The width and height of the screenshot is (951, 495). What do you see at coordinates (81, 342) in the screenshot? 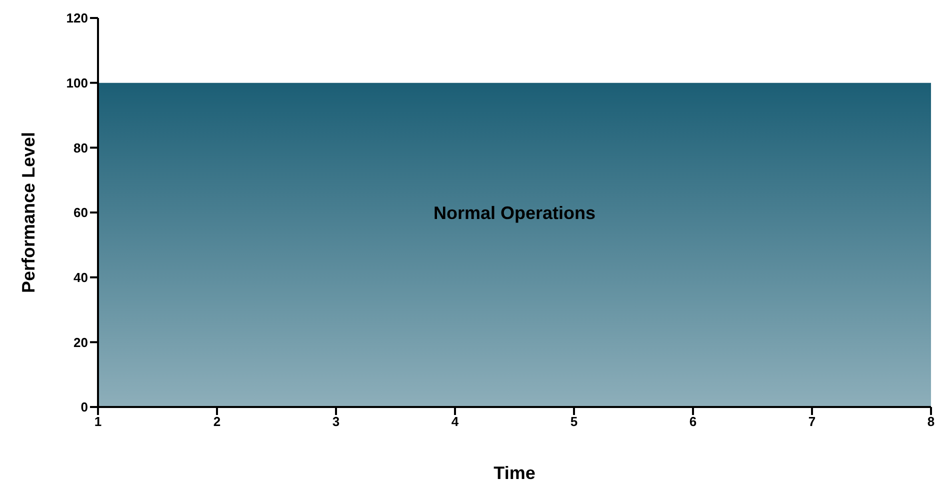
I see `y-tick-label: 20` at bounding box center [81, 342].